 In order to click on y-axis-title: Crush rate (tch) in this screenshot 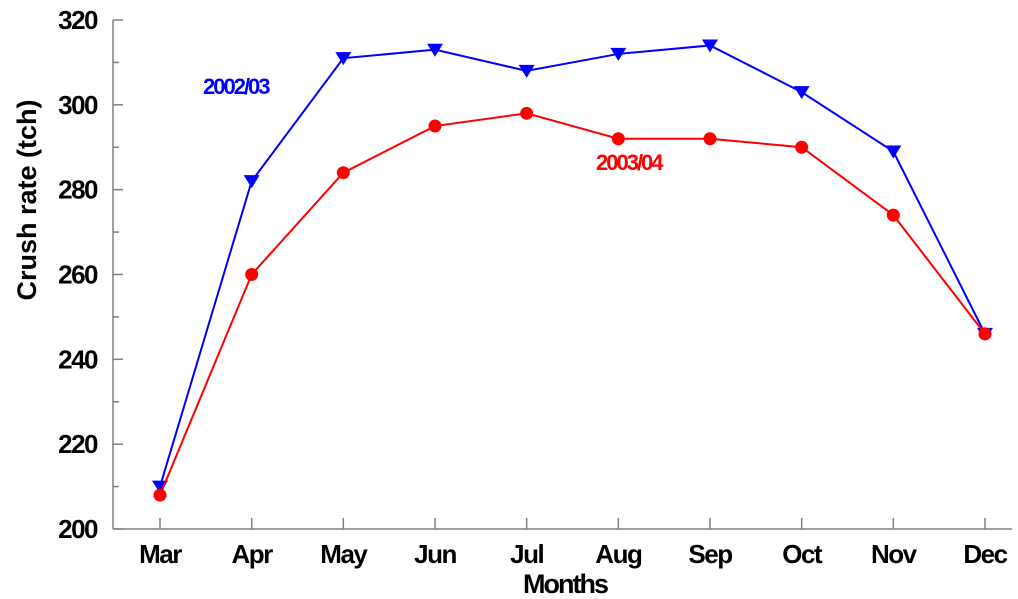, I will do `click(27, 199)`.